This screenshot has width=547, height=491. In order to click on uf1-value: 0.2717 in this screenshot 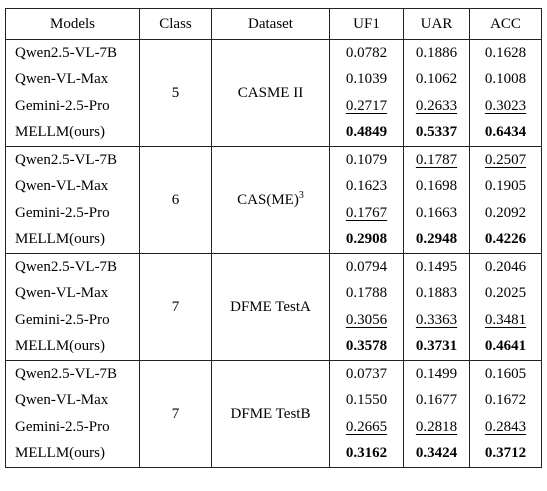, I will do `click(366, 105)`.